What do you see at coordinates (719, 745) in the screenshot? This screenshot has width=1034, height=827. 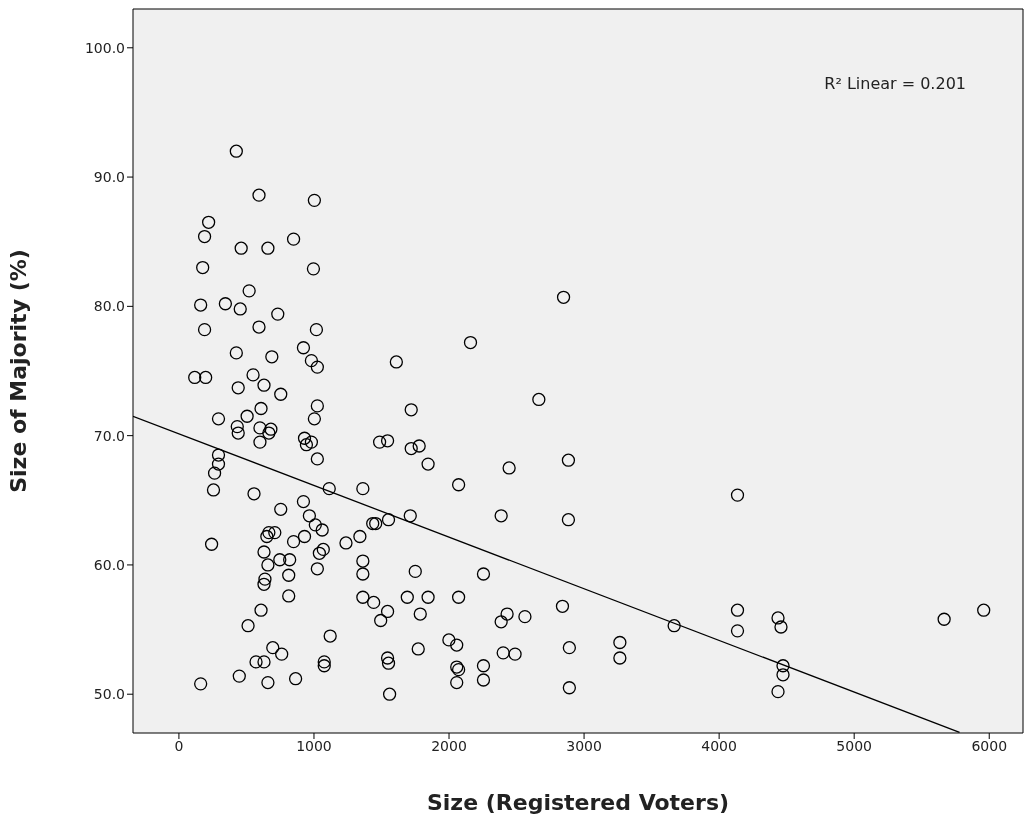 I see `x-tick-label: 4000` at bounding box center [719, 745].